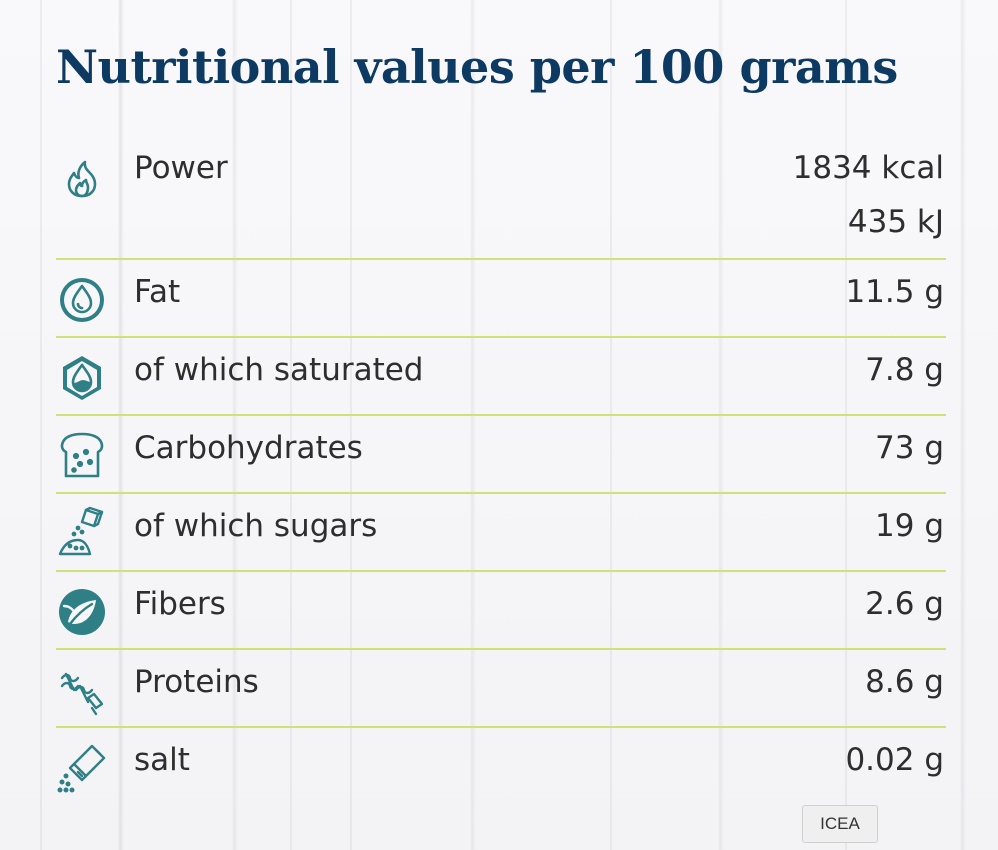 This screenshot has width=998, height=850. Describe the element at coordinates (894, 760) in the screenshot. I see `row-value: 0.02 g` at that location.